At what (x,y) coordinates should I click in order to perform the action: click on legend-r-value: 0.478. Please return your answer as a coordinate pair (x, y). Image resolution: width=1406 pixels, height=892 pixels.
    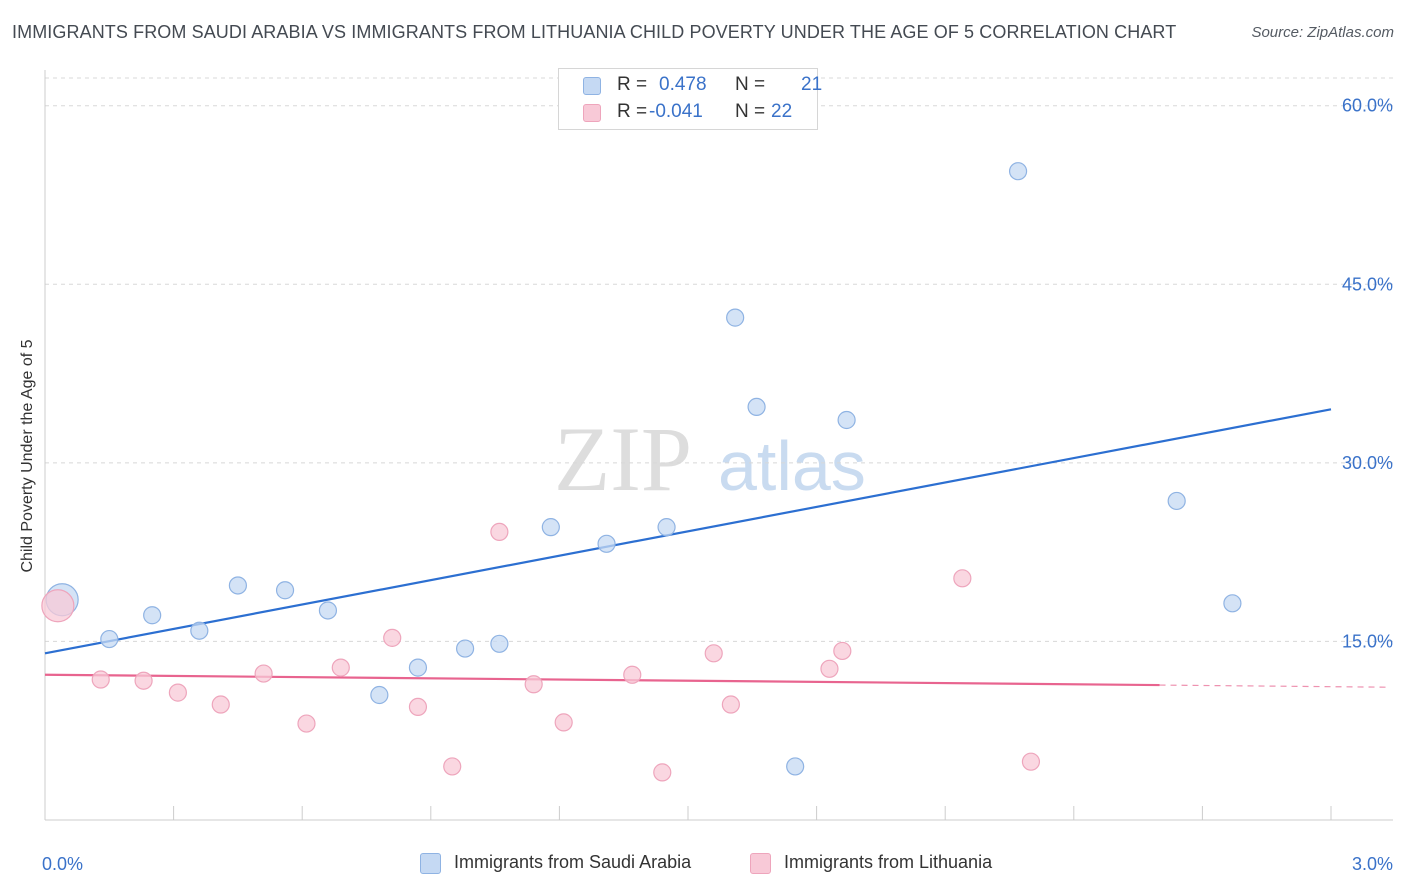
    Looking at the image, I should click on (683, 84).